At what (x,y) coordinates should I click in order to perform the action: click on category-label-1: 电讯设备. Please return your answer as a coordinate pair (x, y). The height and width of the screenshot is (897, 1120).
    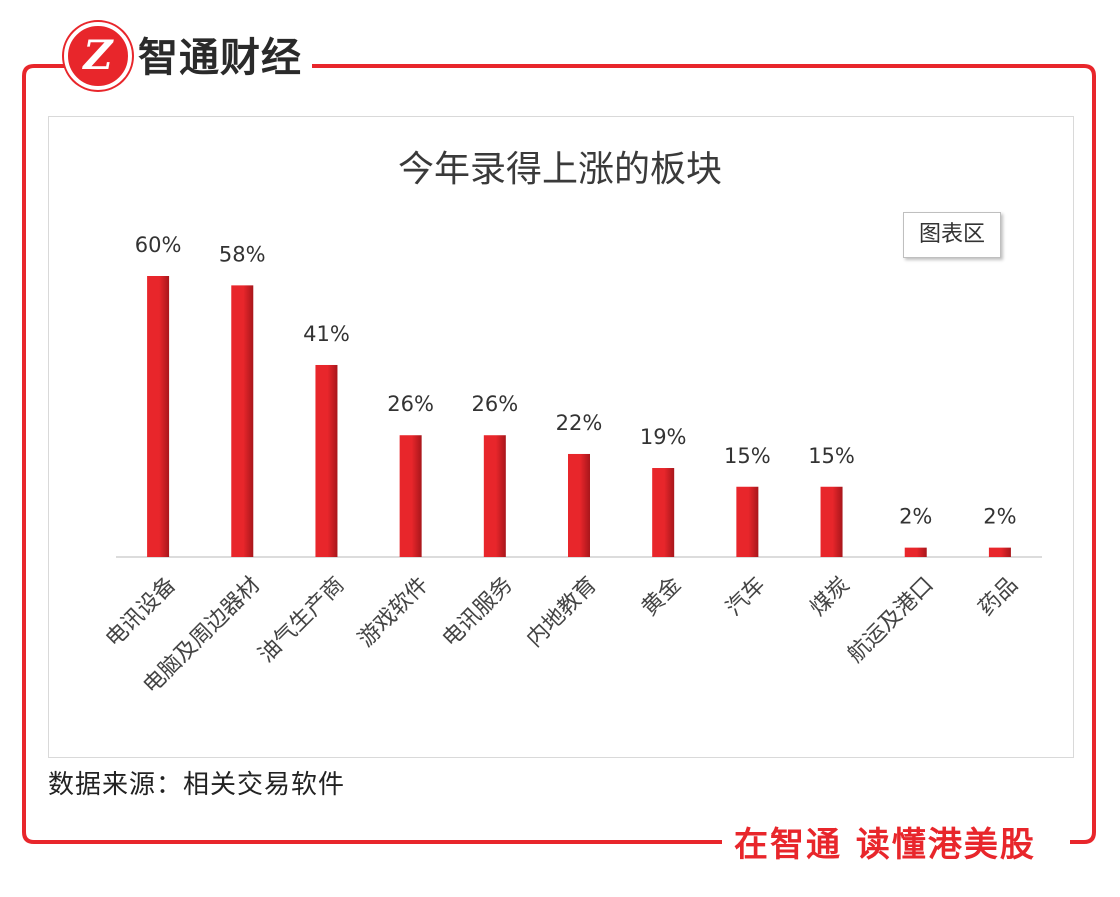
    Looking at the image, I should click on (141, 612).